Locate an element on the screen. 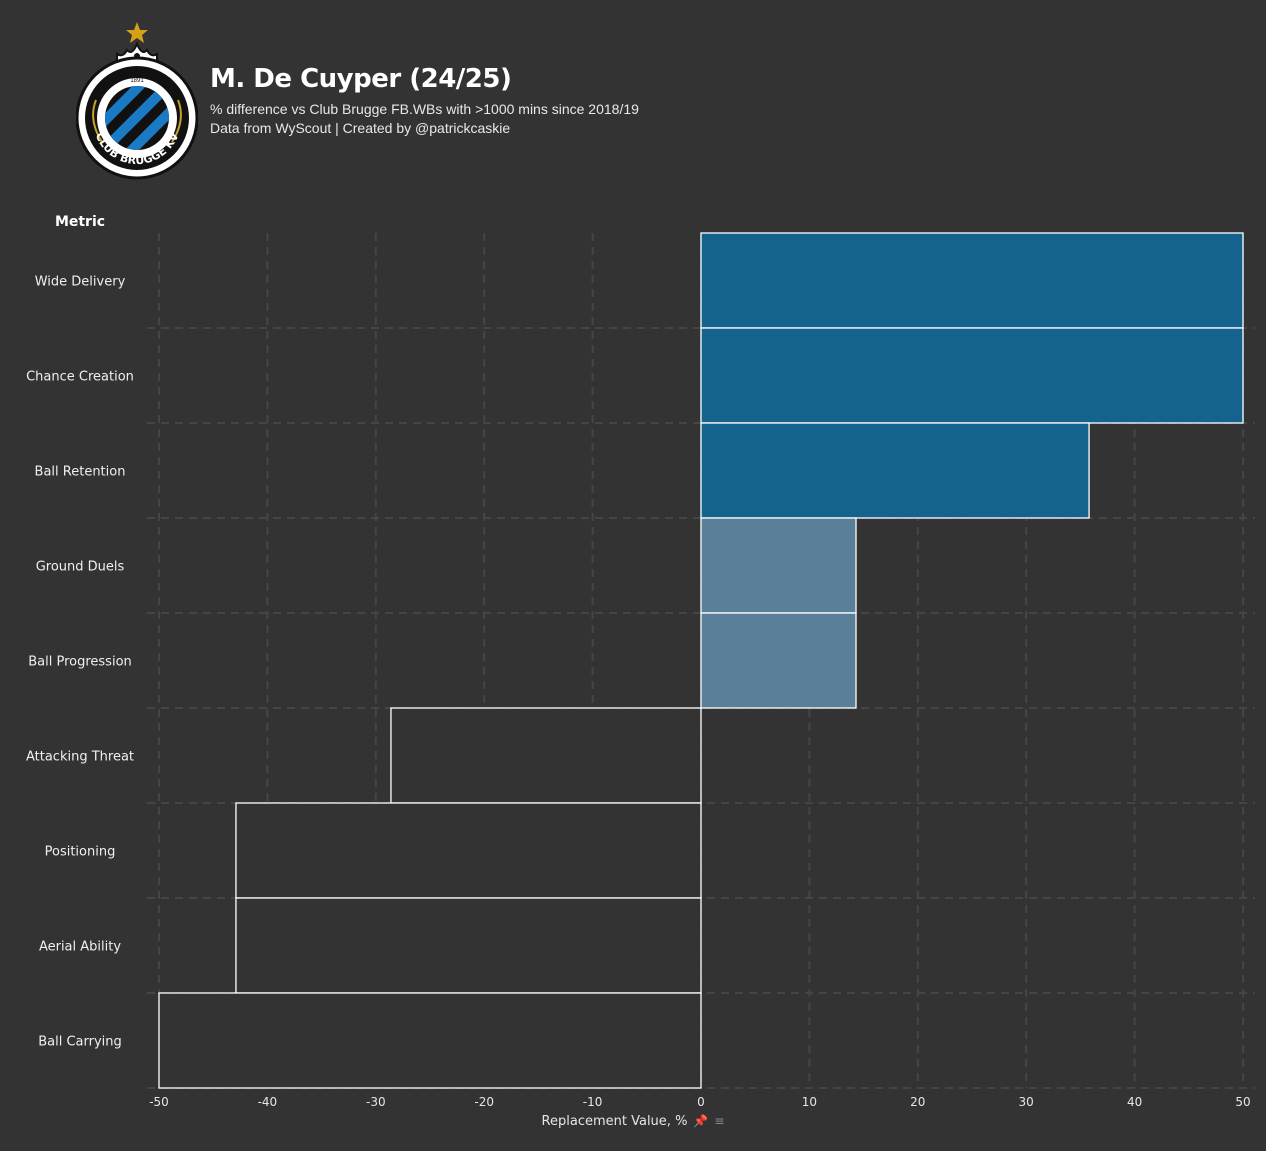 This screenshot has height=1151, width=1266. chart-title: M. De Cuyper (24/25) is located at coordinates (361, 79).